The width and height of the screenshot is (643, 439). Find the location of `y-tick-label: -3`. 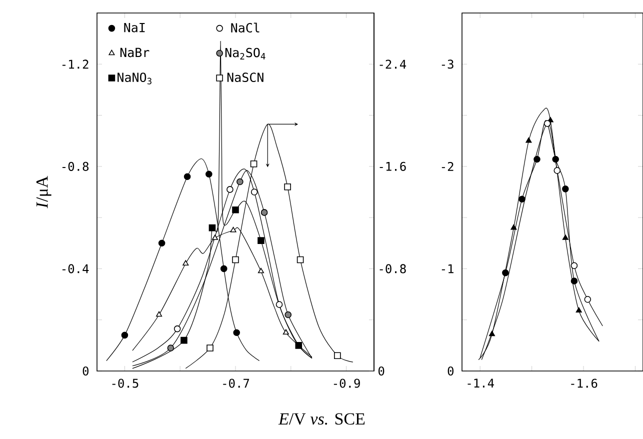

y-tick-label: -3 is located at coordinates (448, 64).